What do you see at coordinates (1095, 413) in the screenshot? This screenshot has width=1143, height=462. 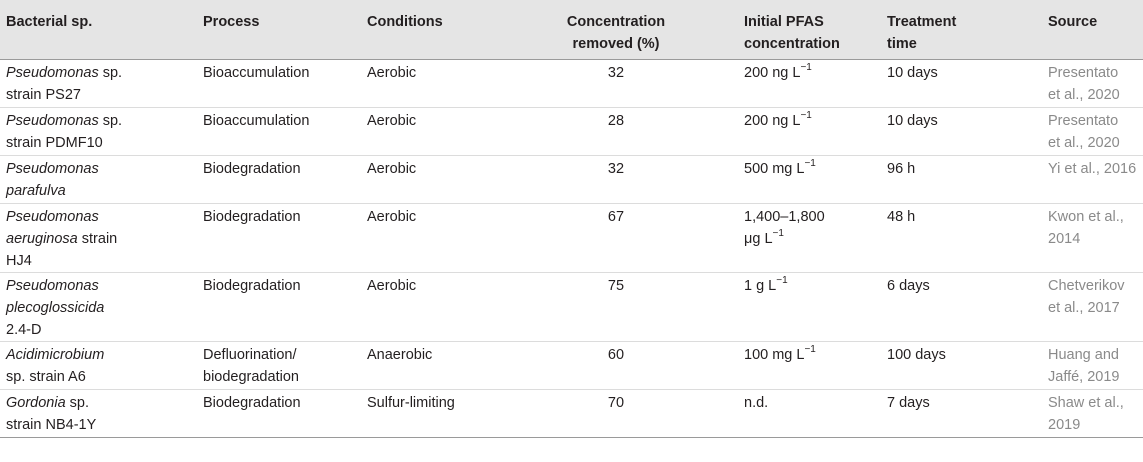 I see `cell-source: Shaw et al., 2019` at bounding box center [1095, 413].